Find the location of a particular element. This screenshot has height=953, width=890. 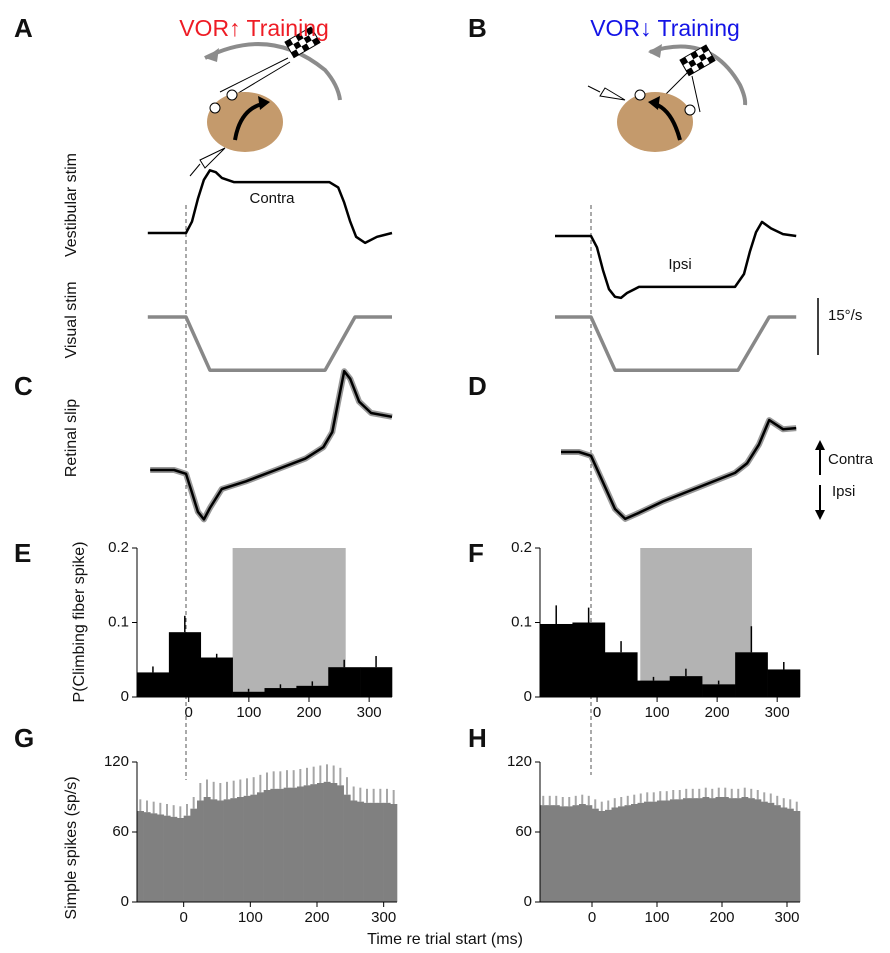

direction-label: Ipsi is located at coordinates (843, 491).